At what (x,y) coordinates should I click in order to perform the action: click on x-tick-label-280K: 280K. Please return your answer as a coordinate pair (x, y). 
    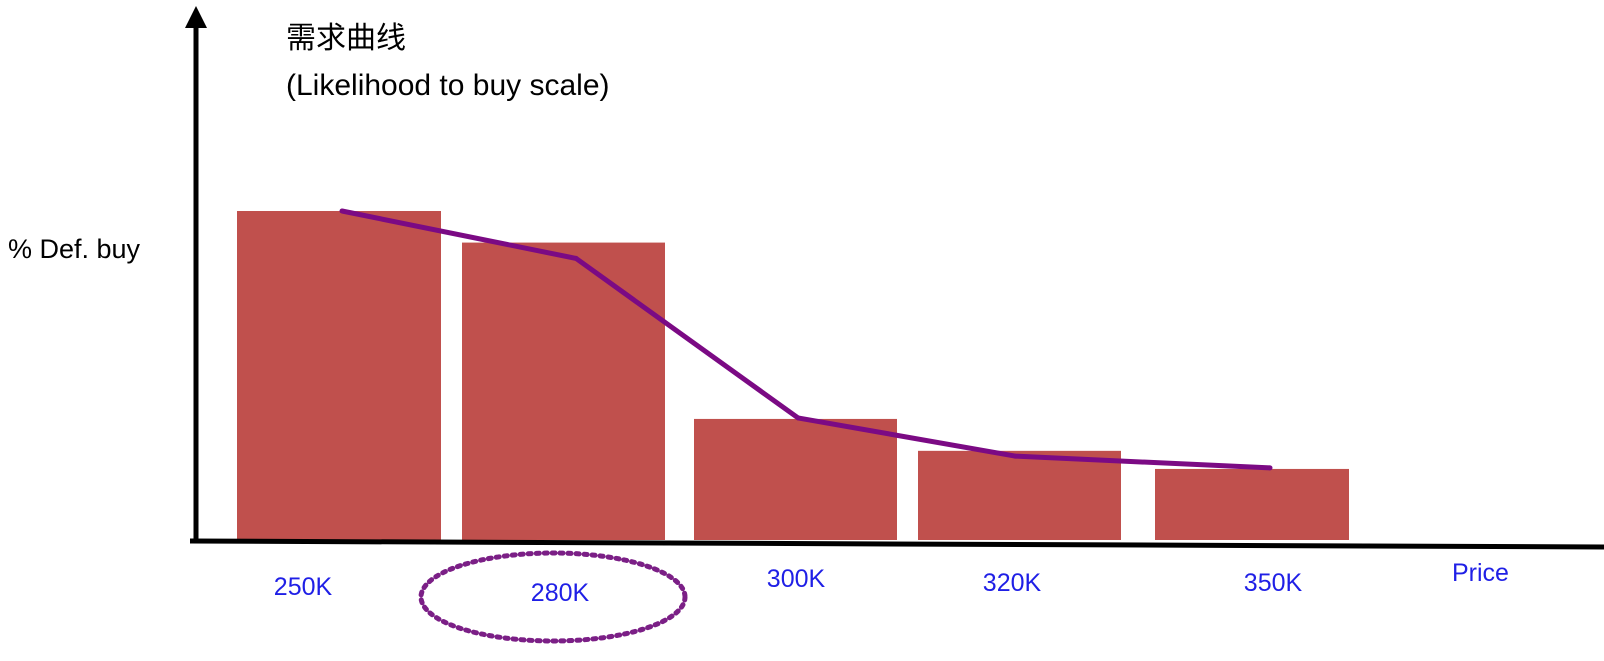
    Looking at the image, I should click on (560, 593).